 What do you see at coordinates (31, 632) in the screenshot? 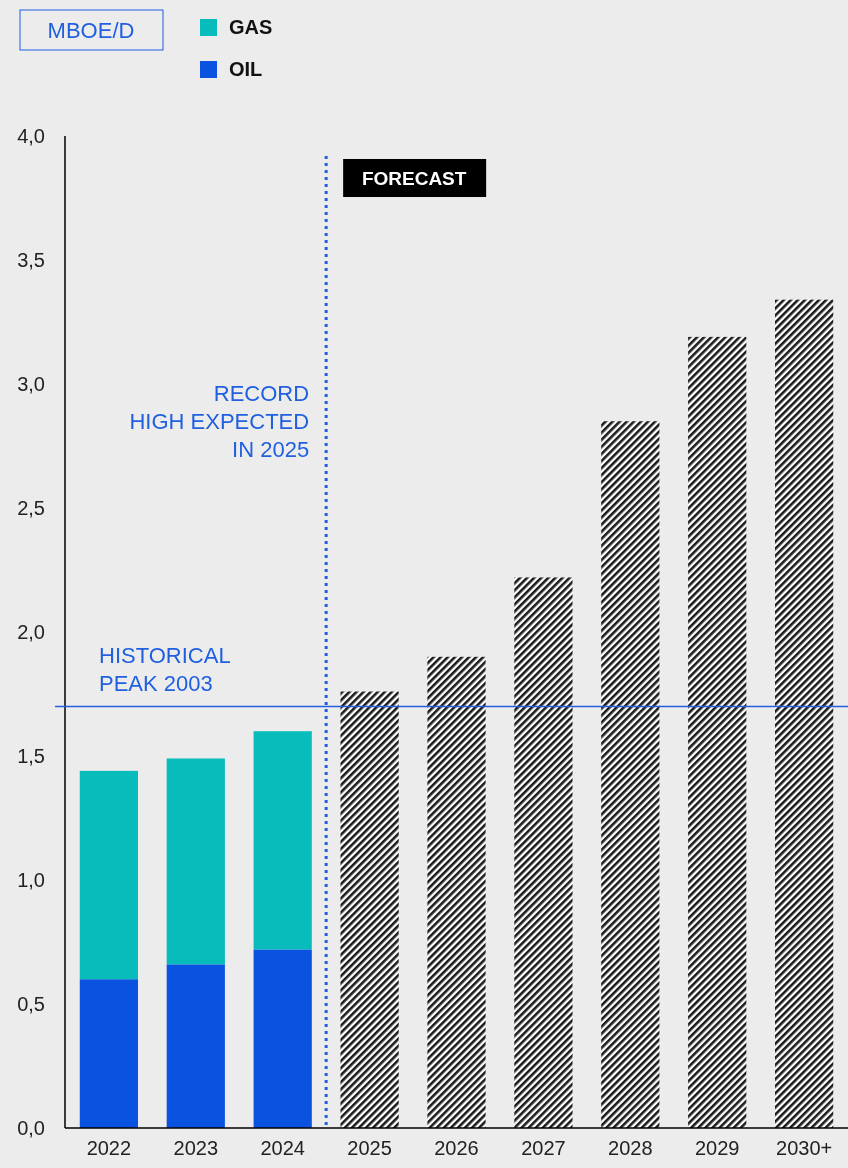
I see `y-tick-label: 2,0` at bounding box center [31, 632].